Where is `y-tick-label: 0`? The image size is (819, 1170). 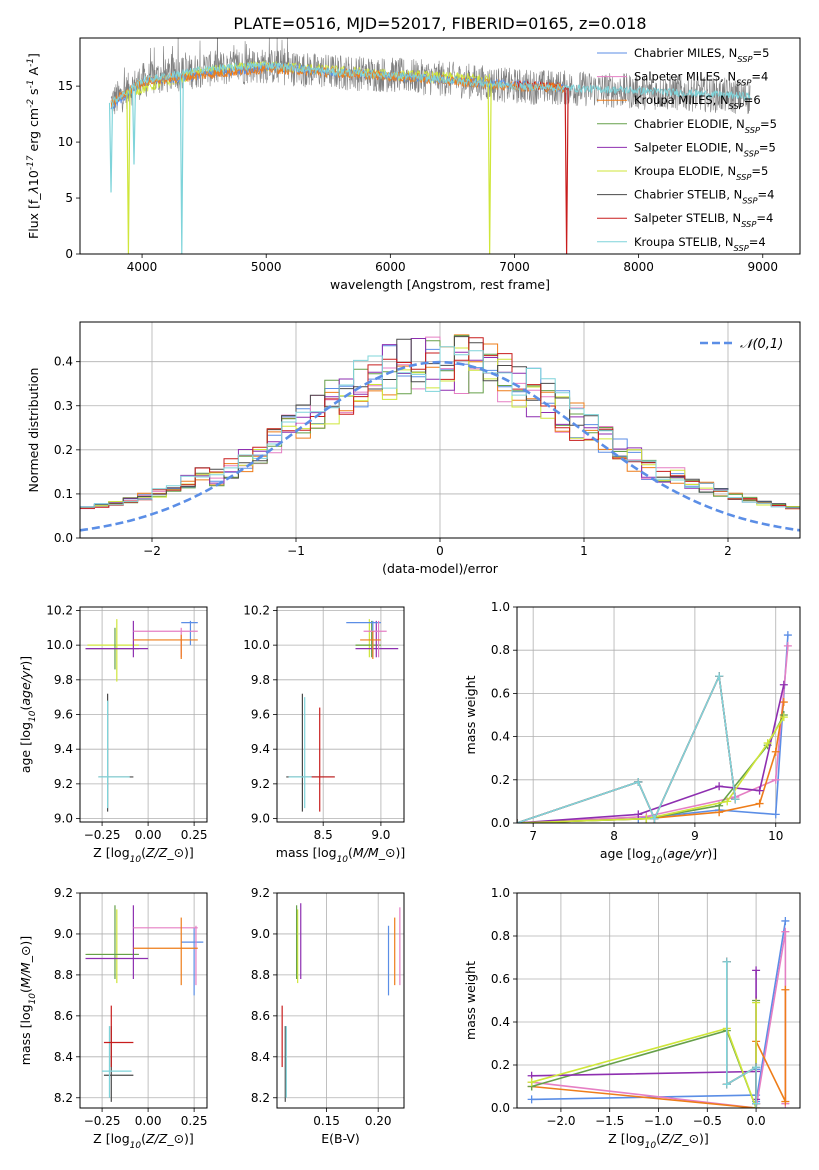 y-tick-label: 0 is located at coordinates (69, 254).